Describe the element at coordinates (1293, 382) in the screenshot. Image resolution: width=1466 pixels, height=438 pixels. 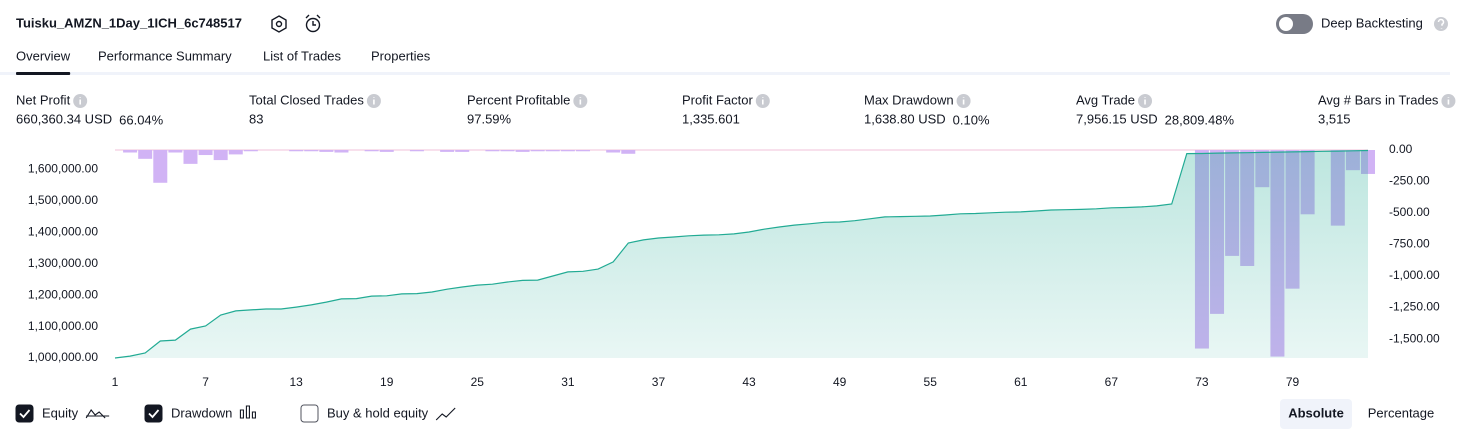
I see `x-tick-label: 79` at that location.